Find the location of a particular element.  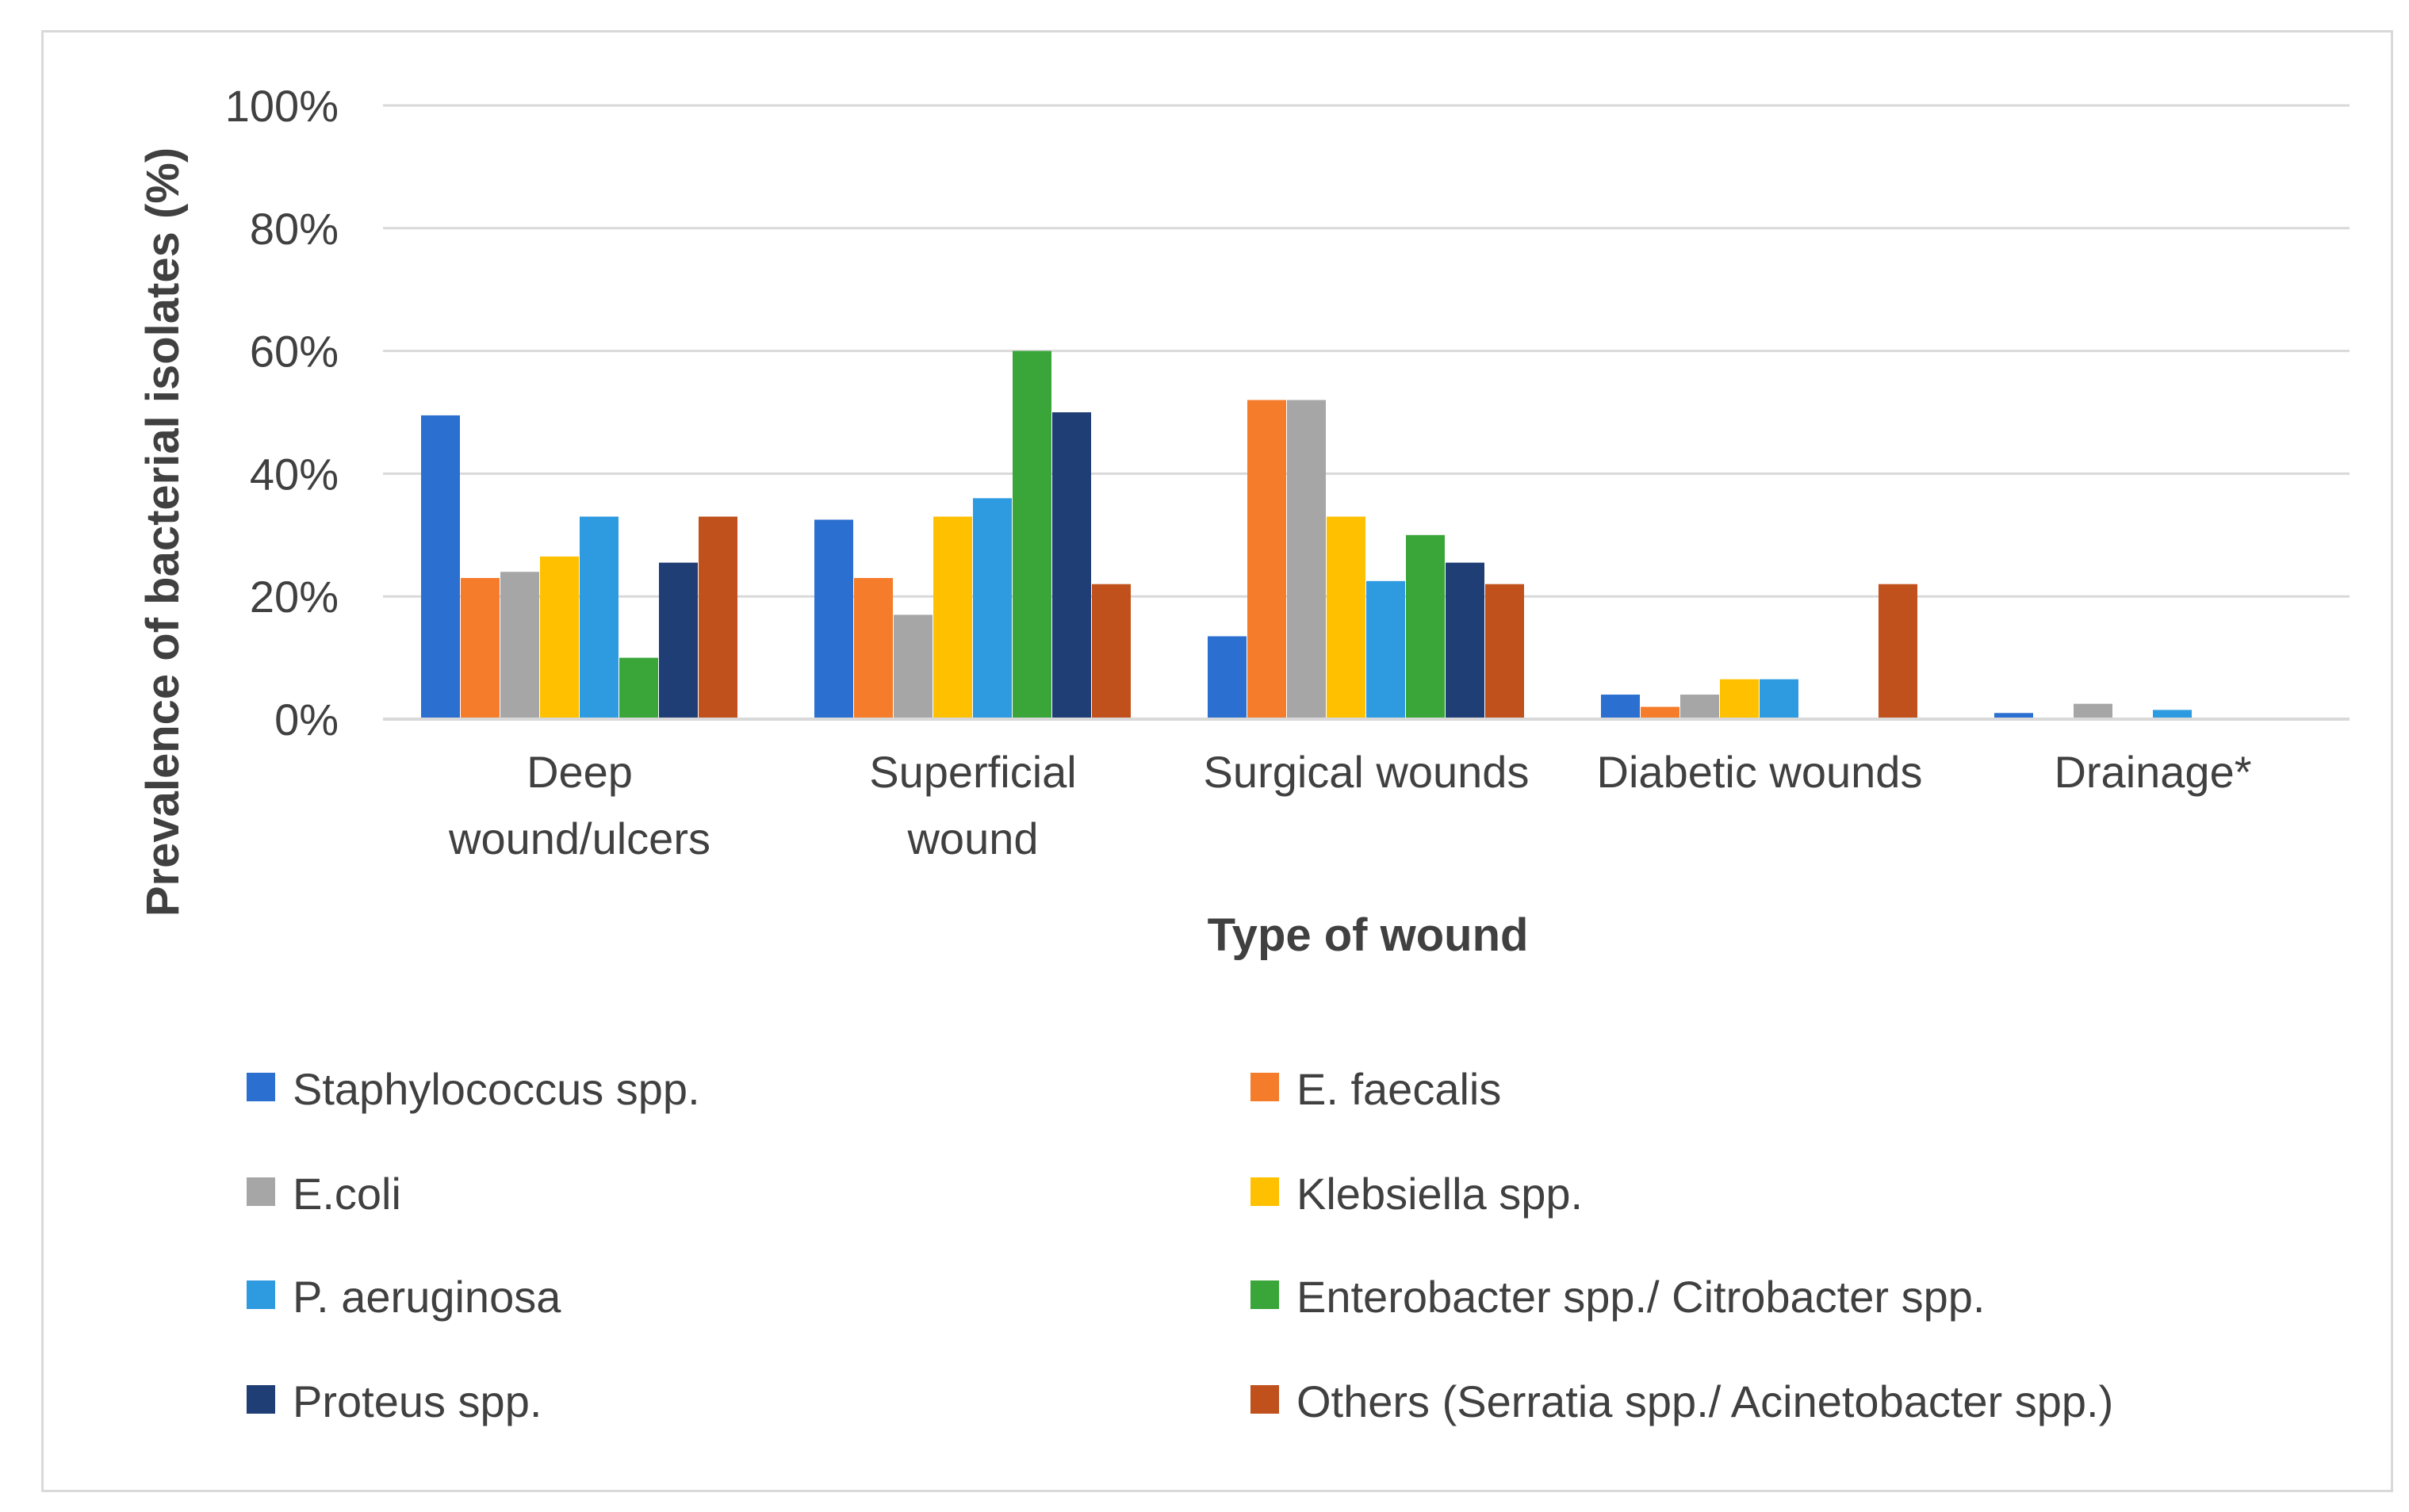

legend-label: Enterobacter spp./ Citrobacter spp. is located at coordinates (1640, 1297).